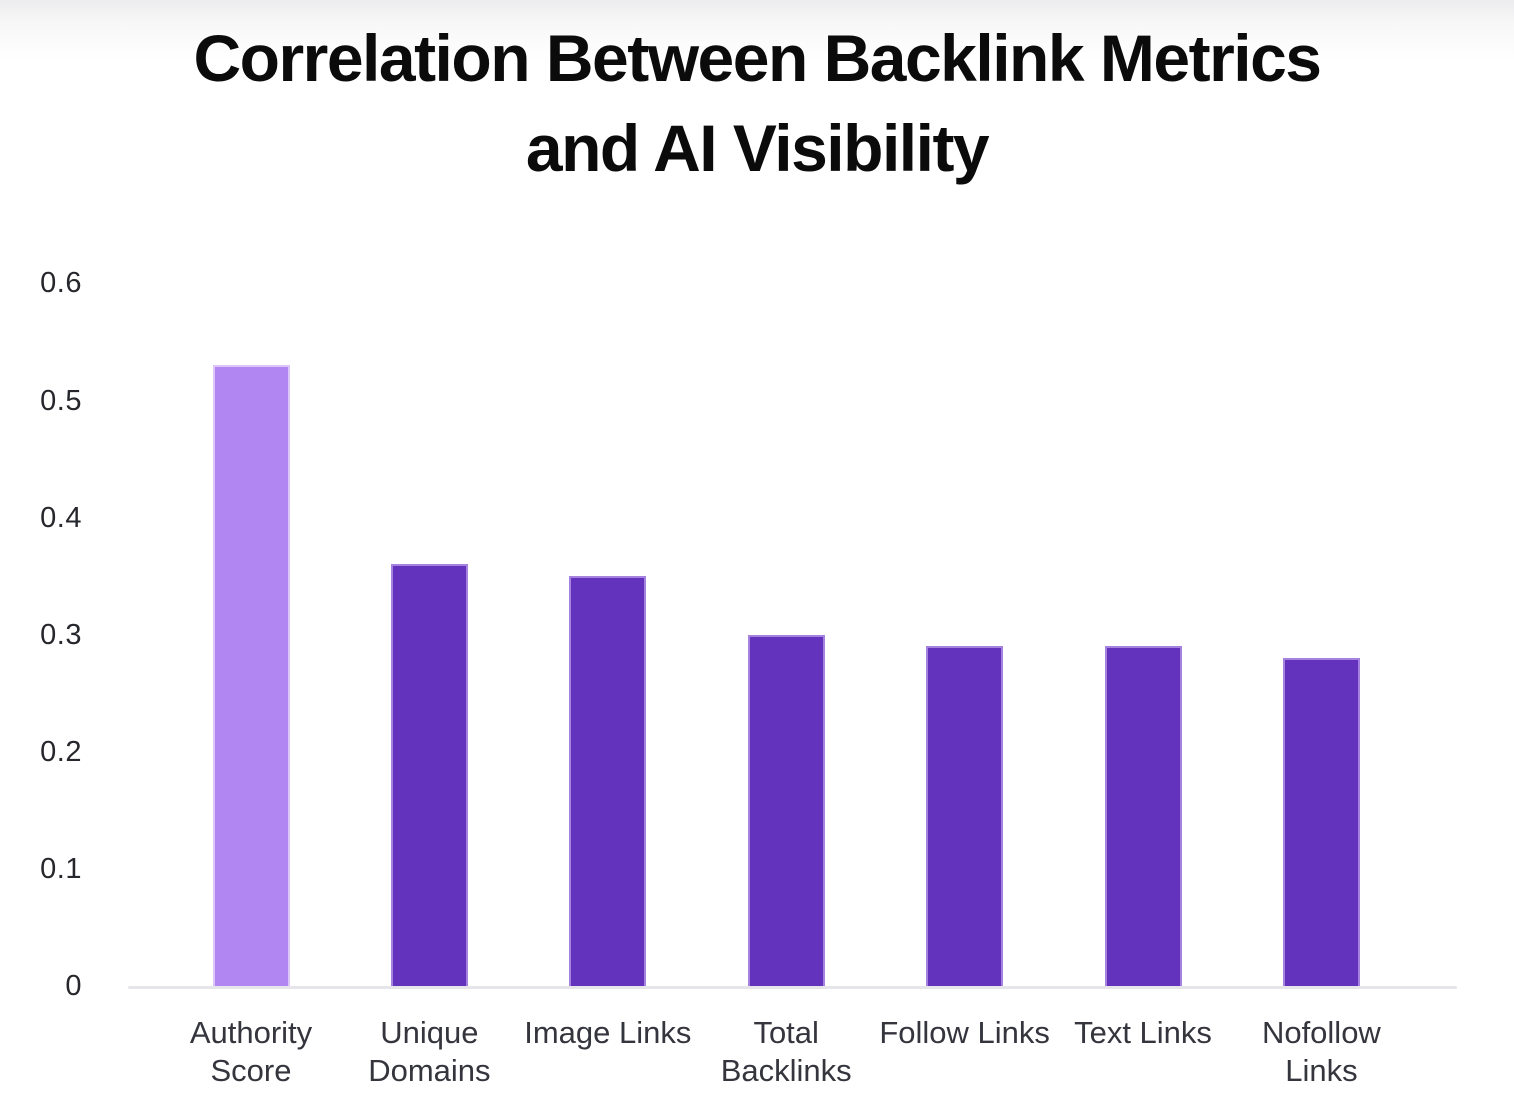 Image resolution: width=1514 pixels, height=1106 pixels. What do you see at coordinates (429, 775) in the screenshot?
I see `bar-unique-domains` at bounding box center [429, 775].